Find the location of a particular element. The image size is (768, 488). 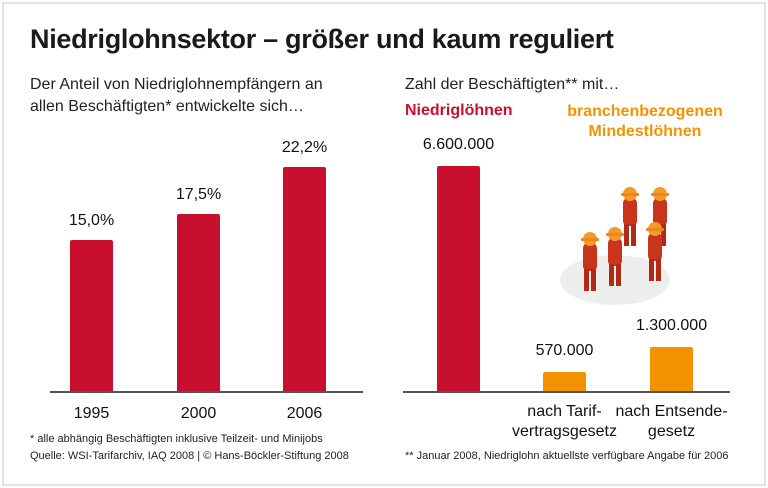

right-x-axis is located at coordinates (566, 392).